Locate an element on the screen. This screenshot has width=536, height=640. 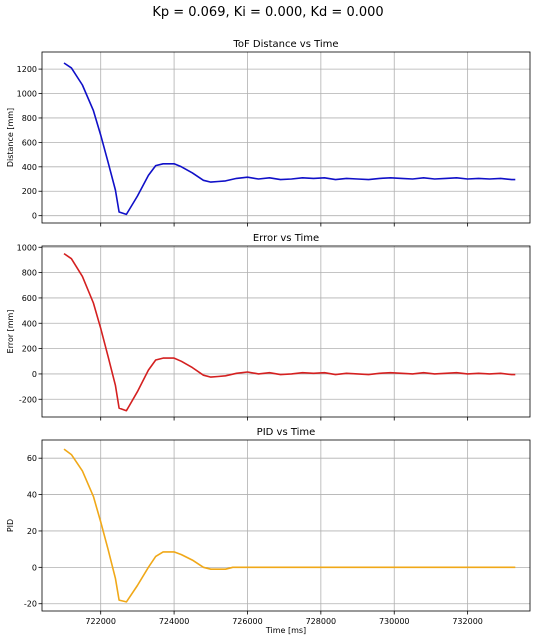
y-tick-label: 60 is located at coordinates (32, 458).